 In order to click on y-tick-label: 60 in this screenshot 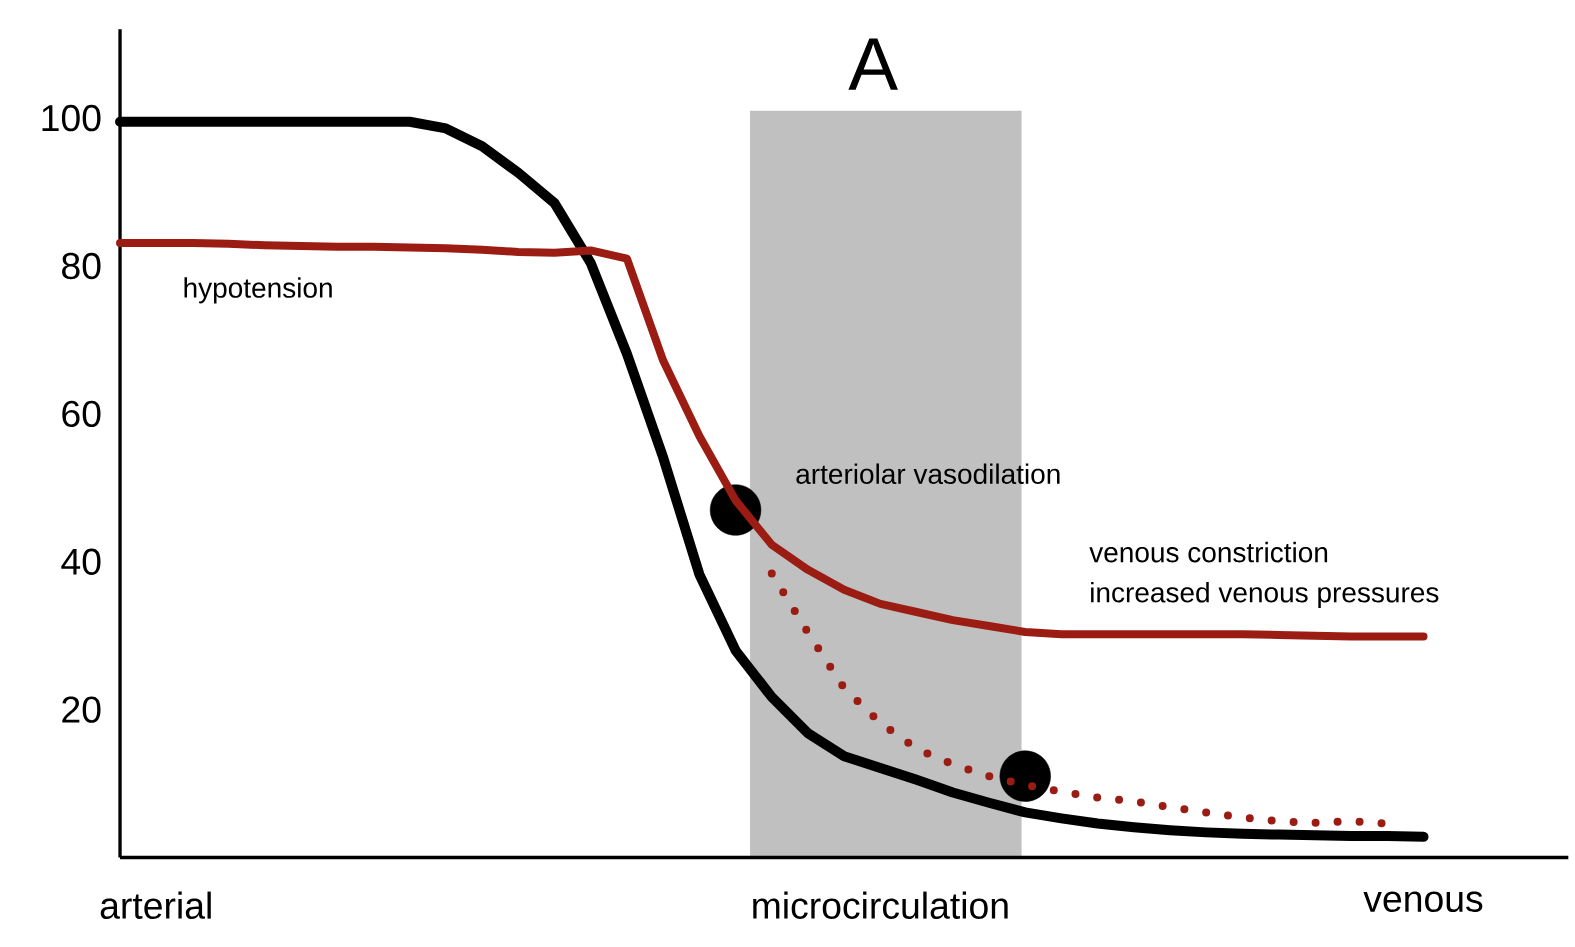, I will do `click(81, 414)`.